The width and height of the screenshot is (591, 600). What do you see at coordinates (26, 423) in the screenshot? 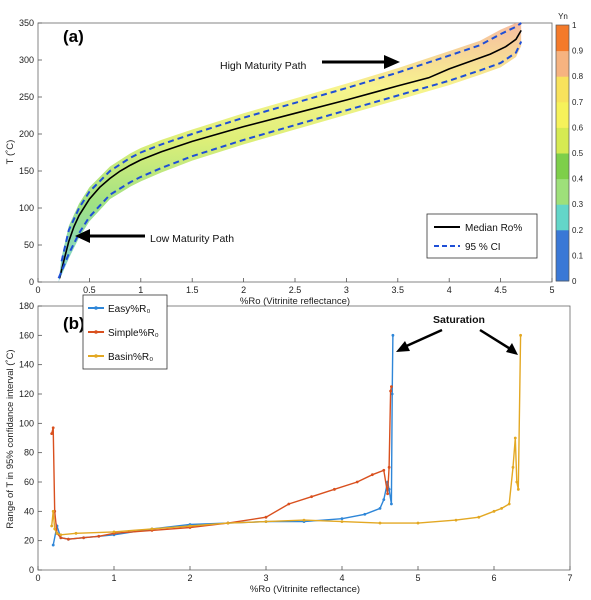
I see `panel-b-y-tick-label: 100` at bounding box center [26, 423].